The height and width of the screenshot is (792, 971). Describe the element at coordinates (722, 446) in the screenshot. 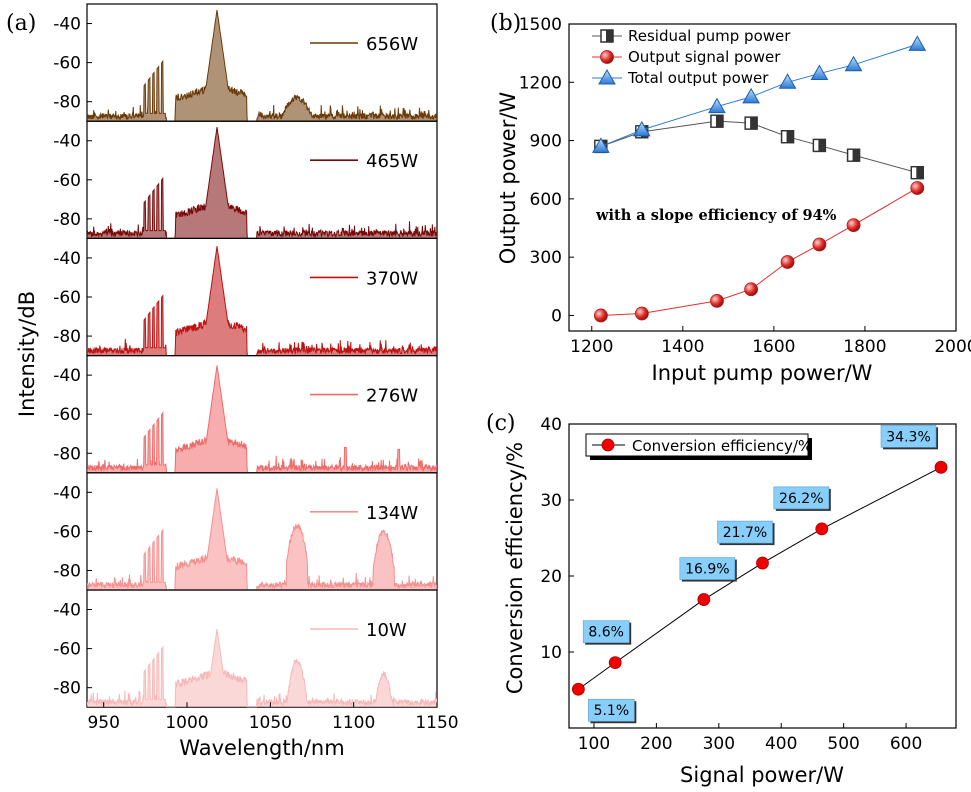

I see `legend-label-c: Conversion efficiency/%` at that location.